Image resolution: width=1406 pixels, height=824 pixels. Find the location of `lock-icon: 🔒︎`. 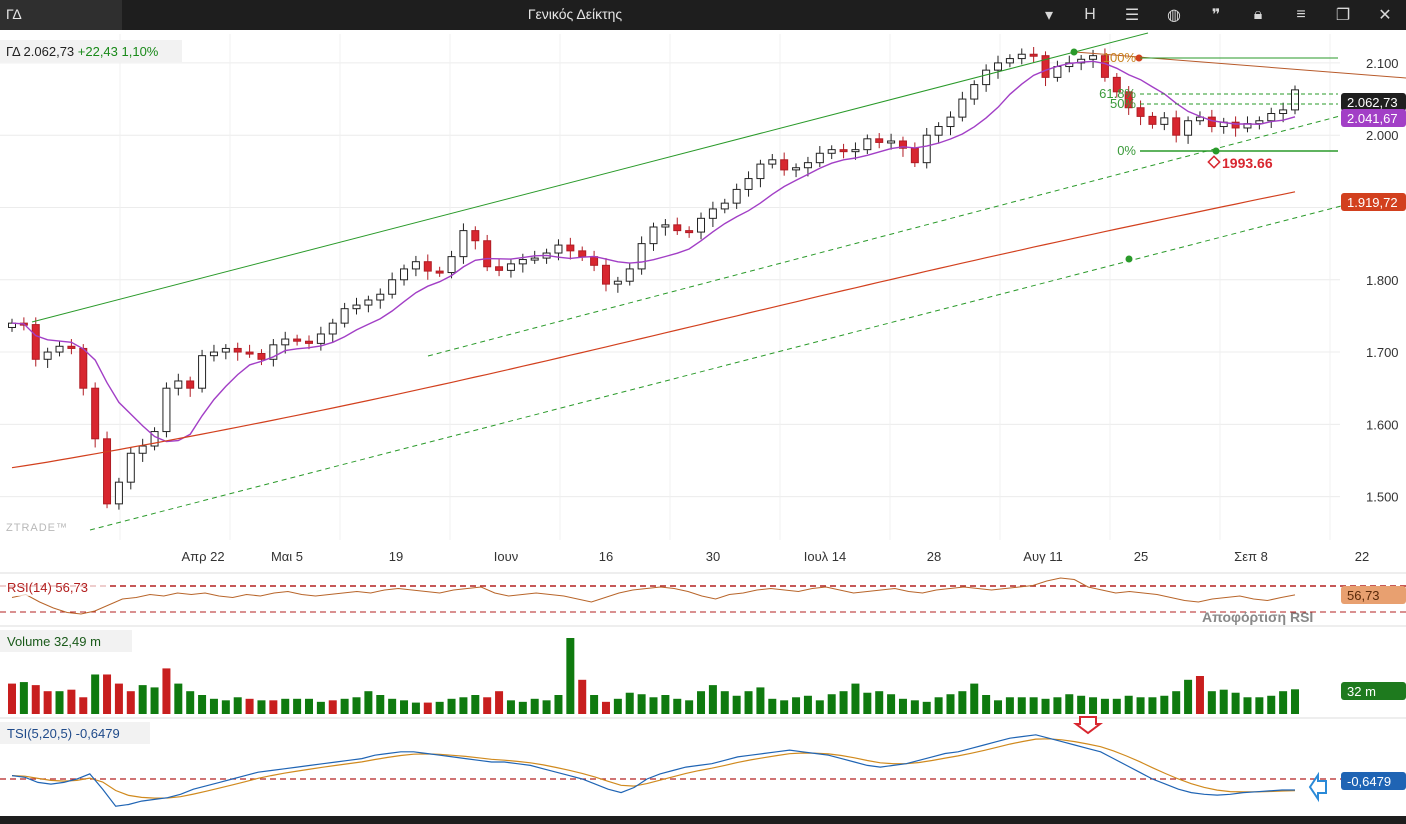

lock-icon: 🔒︎ is located at coordinates (1258, 14).